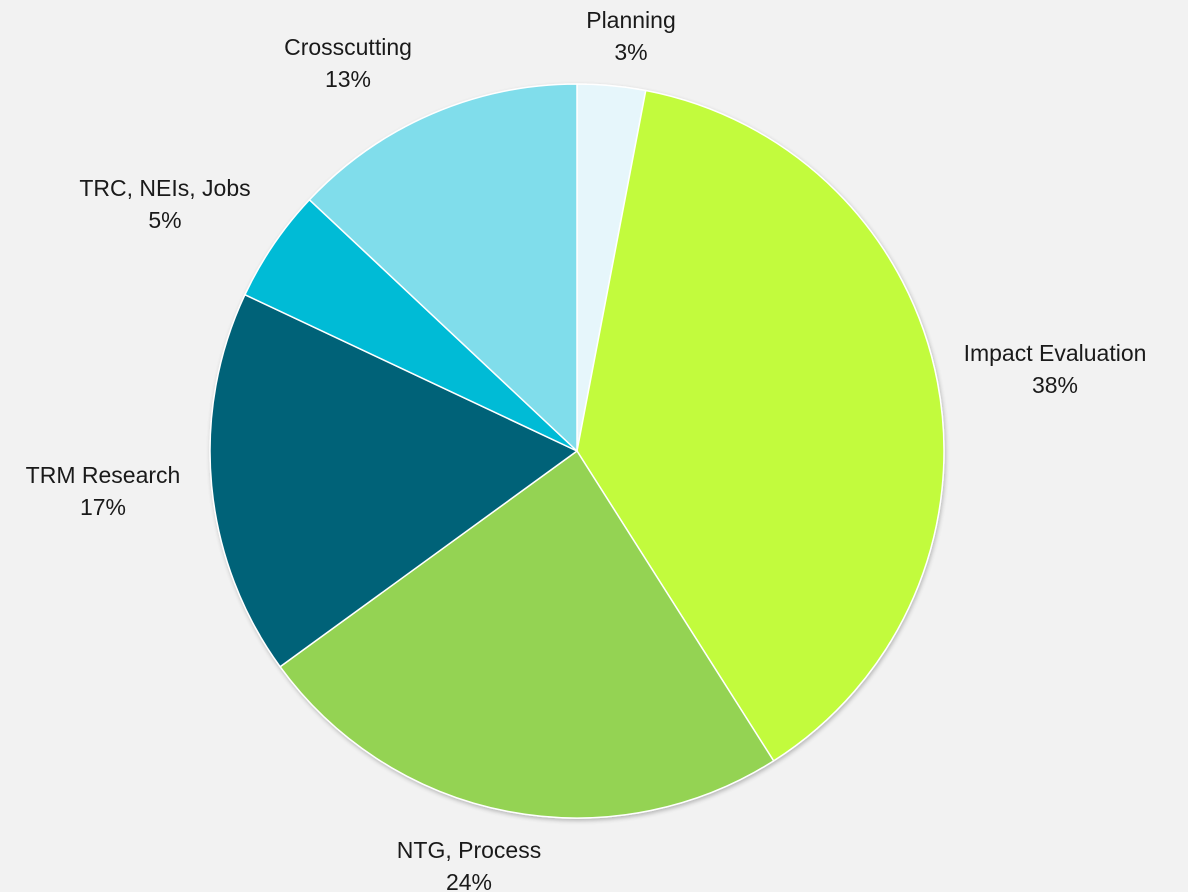 Image resolution: width=1188 pixels, height=892 pixels. What do you see at coordinates (393, 480) in the screenshot?
I see `pie-slice-trm-research` at bounding box center [393, 480].